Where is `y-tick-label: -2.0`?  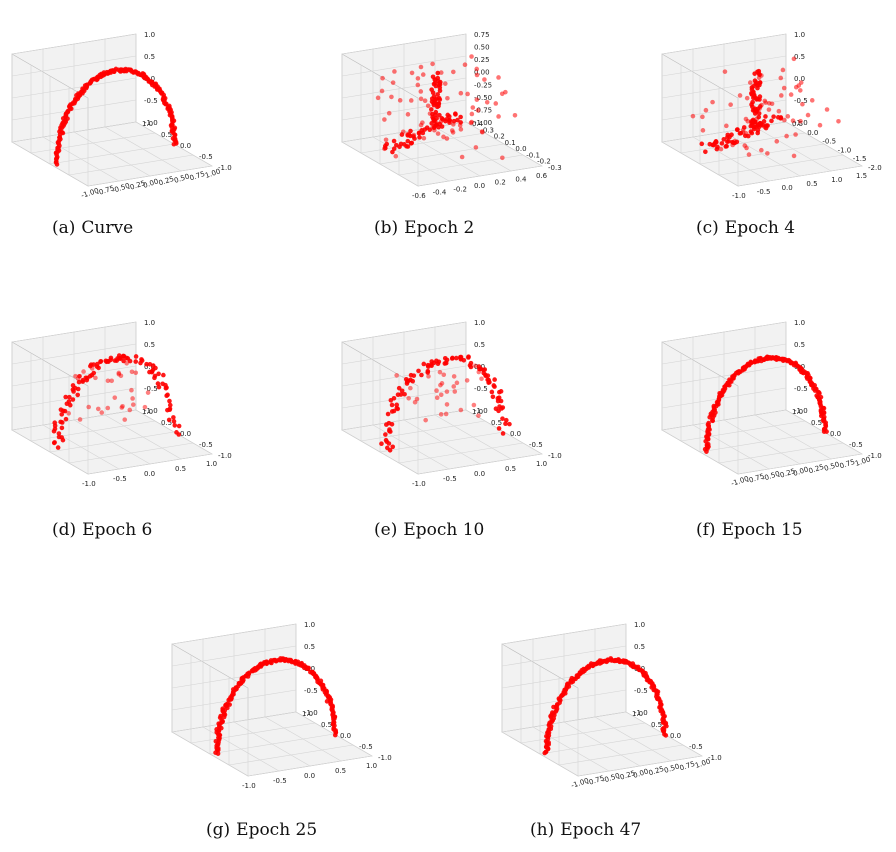
y-tick-label: -2.0 is located at coordinates (875, 168).